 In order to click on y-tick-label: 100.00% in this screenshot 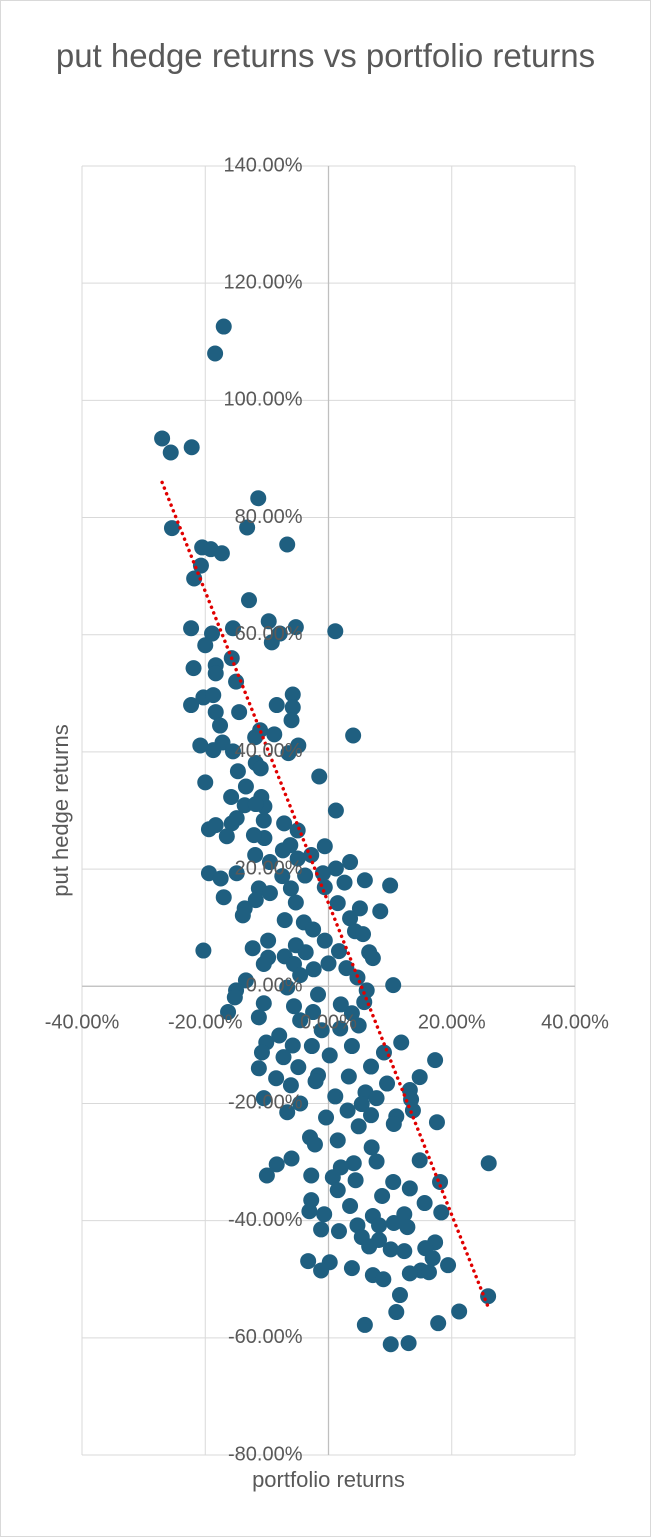, I will do `click(263, 400)`.